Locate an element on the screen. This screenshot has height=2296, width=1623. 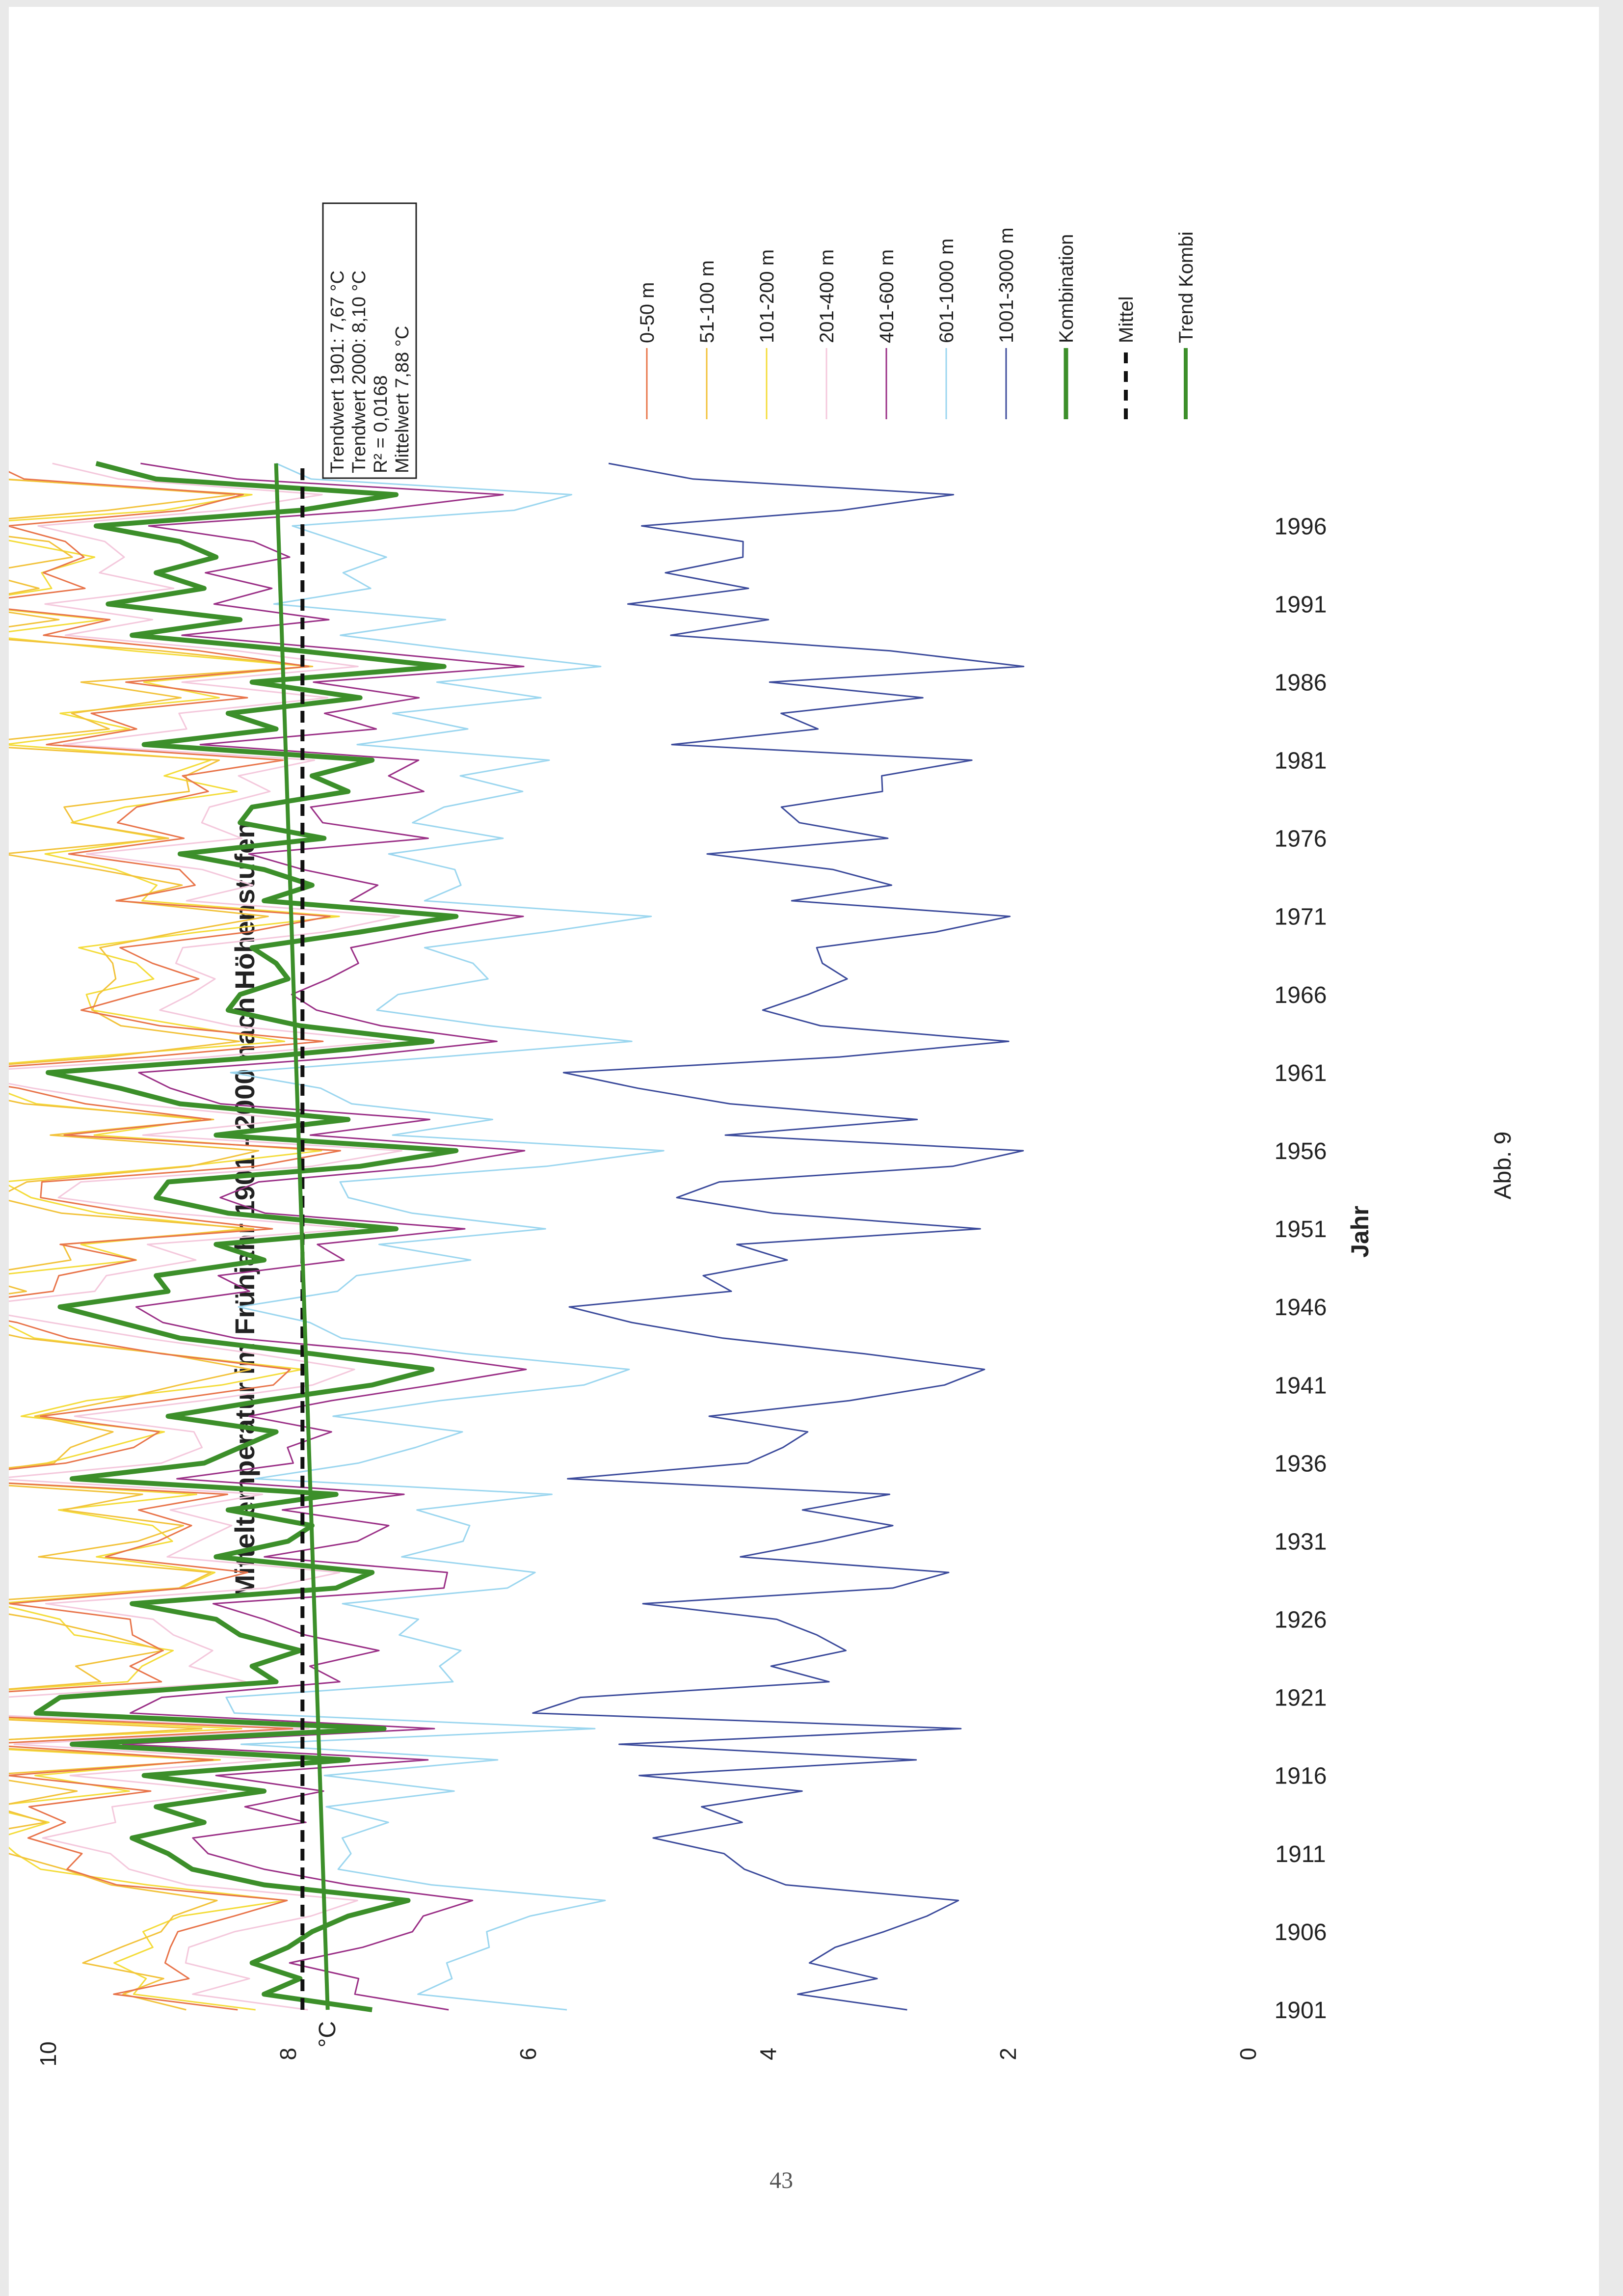
legend-label: Mittel is located at coordinates (1126, 319).